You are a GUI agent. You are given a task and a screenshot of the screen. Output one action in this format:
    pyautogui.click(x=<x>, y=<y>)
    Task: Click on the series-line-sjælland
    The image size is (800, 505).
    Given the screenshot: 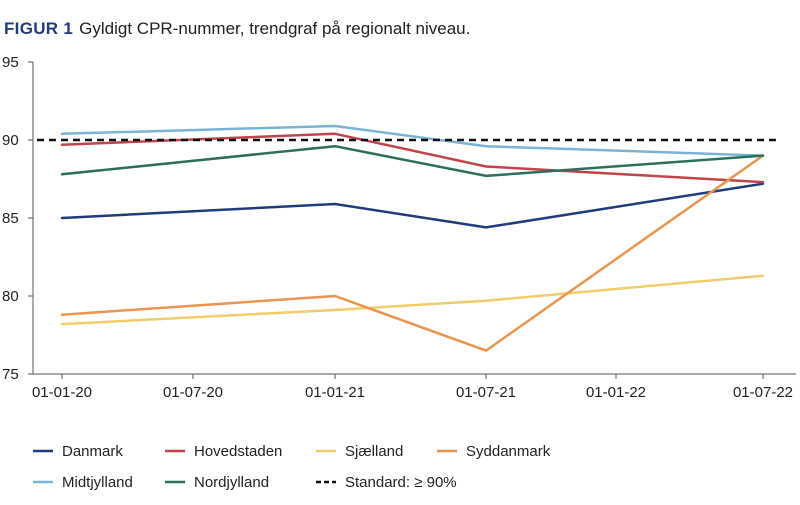 What is the action you would take?
    pyautogui.click(x=412, y=300)
    